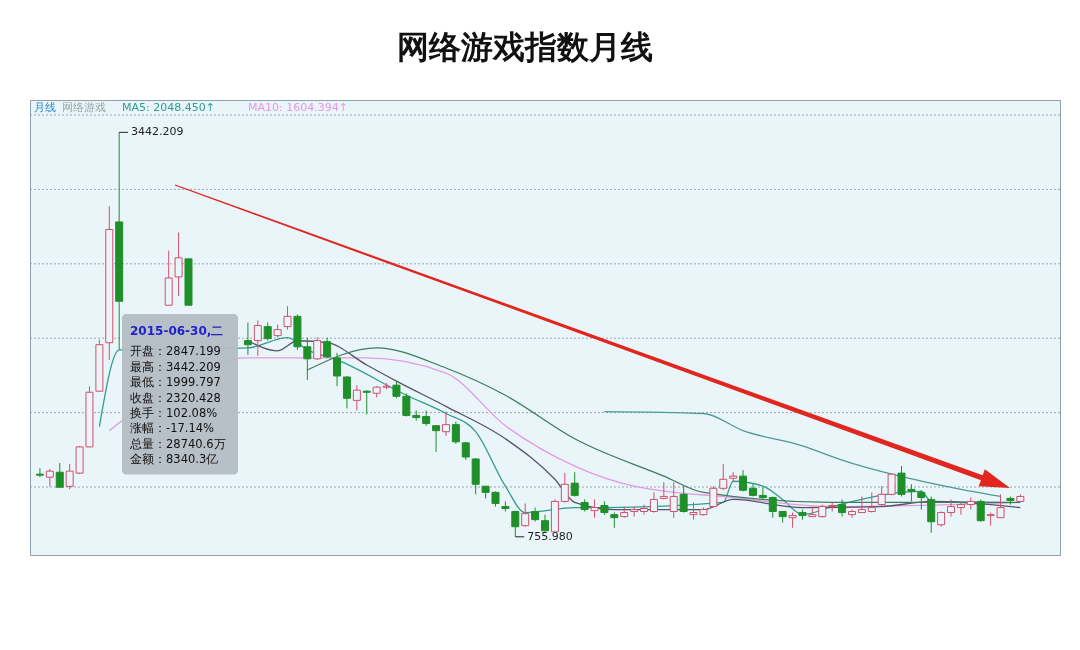 The image size is (1080, 650). Describe the element at coordinates (168, 107) in the screenshot. I see `text: MA5: 2048.450↑` at that location.